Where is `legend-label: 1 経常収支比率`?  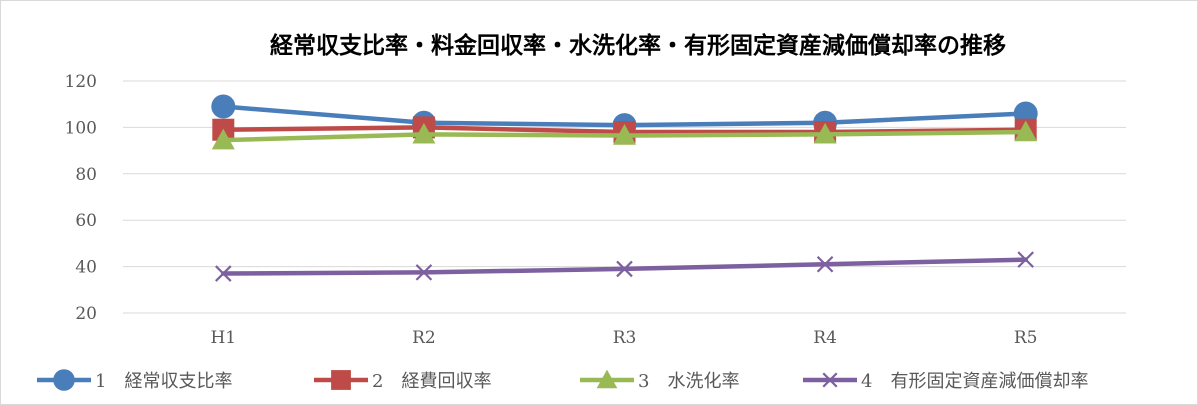 legend-label: 1 経常収支比率 is located at coordinates (163, 381).